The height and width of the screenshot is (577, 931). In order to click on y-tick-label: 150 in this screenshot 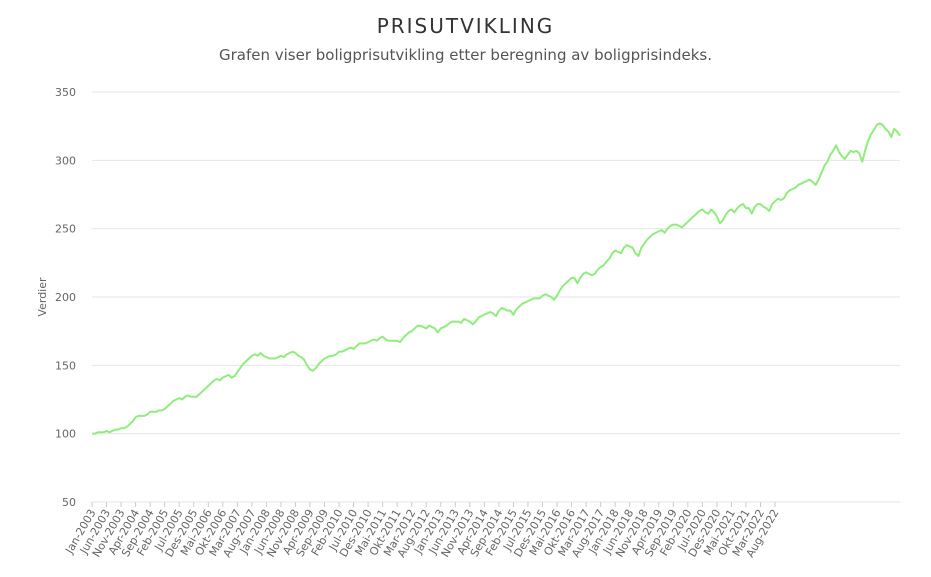, I will do `click(65, 365)`.